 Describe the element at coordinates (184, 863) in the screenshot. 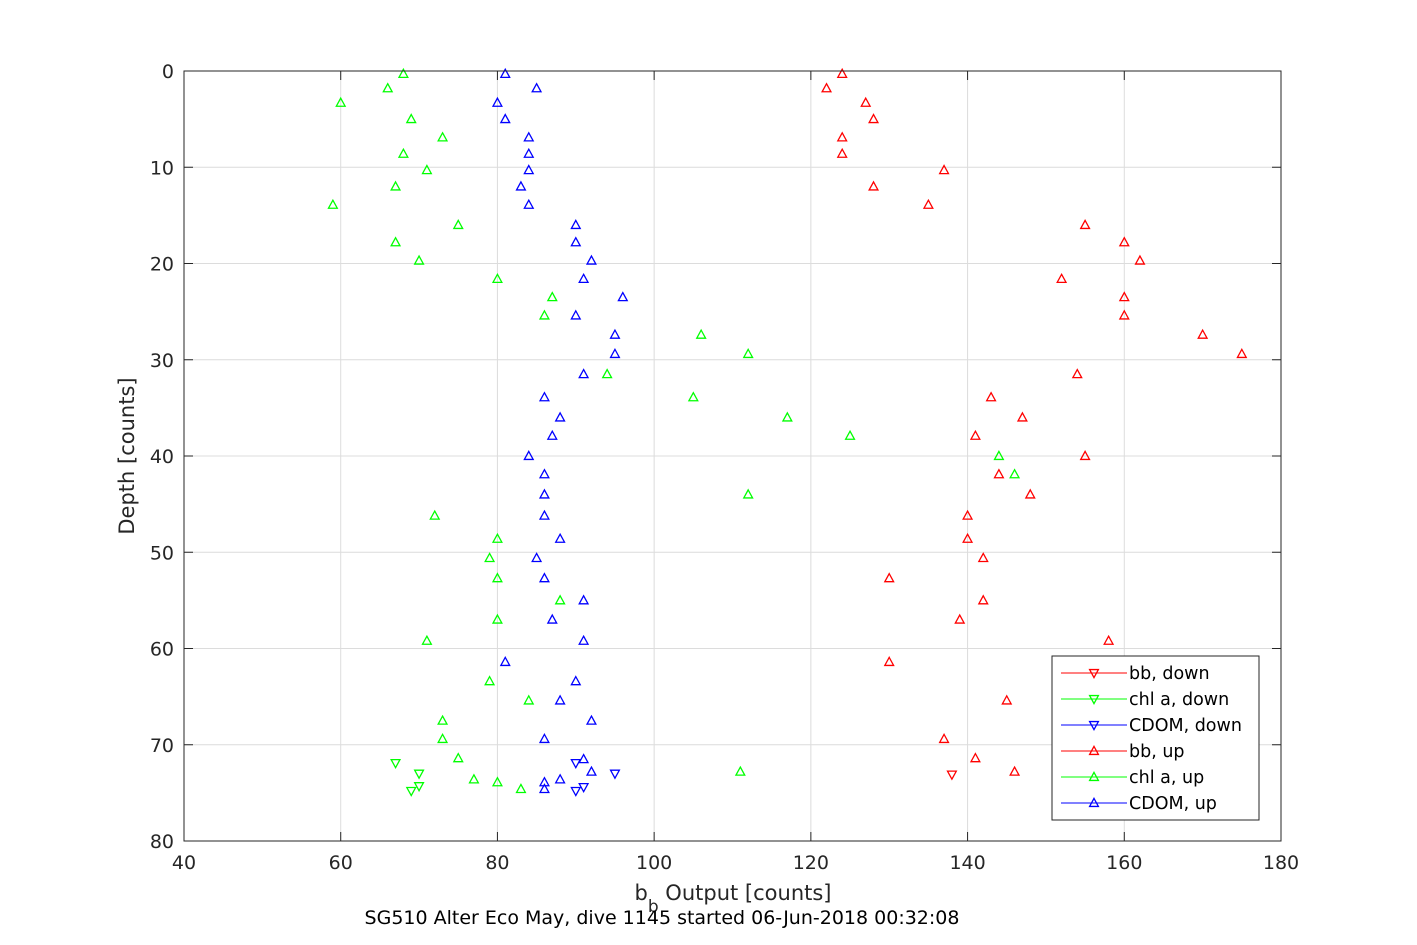

I see `x-tick-label: 40` at that location.